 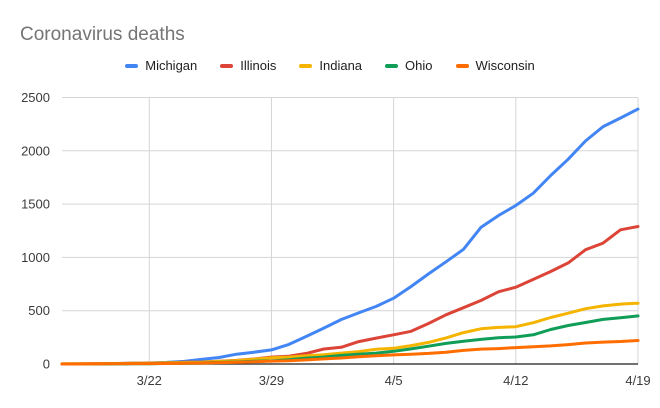 What do you see at coordinates (505, 65) in the screenshot?
I see `legend-label: Wisconsin` at bounding box center [505, 65].